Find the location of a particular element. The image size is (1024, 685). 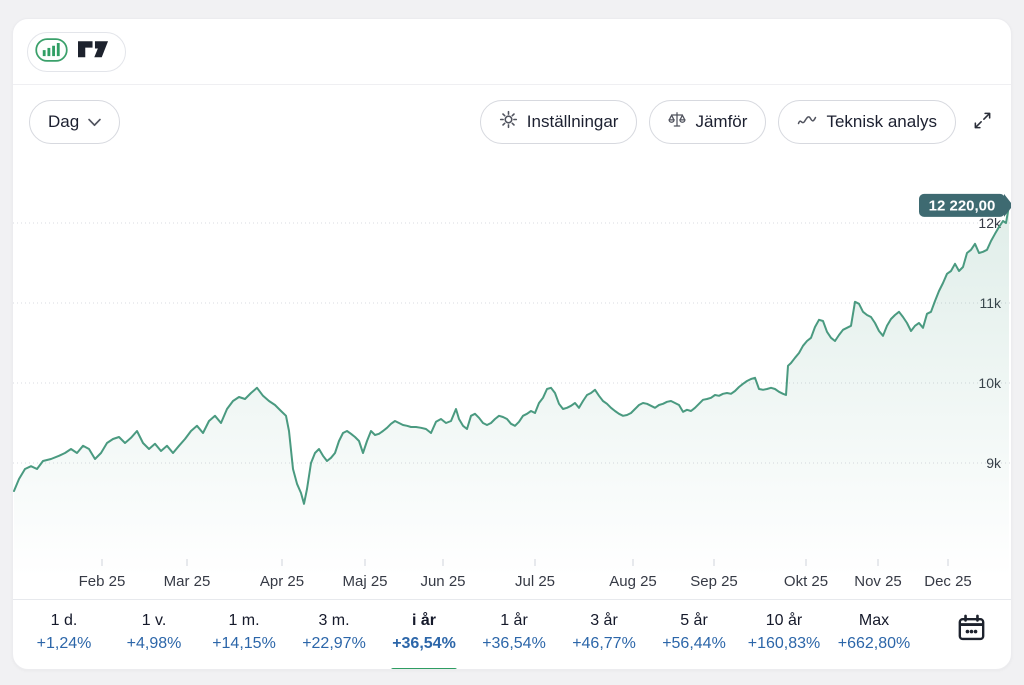

toolbar-button-group: Inställningar Jämför is located at coordinates (717, 122).